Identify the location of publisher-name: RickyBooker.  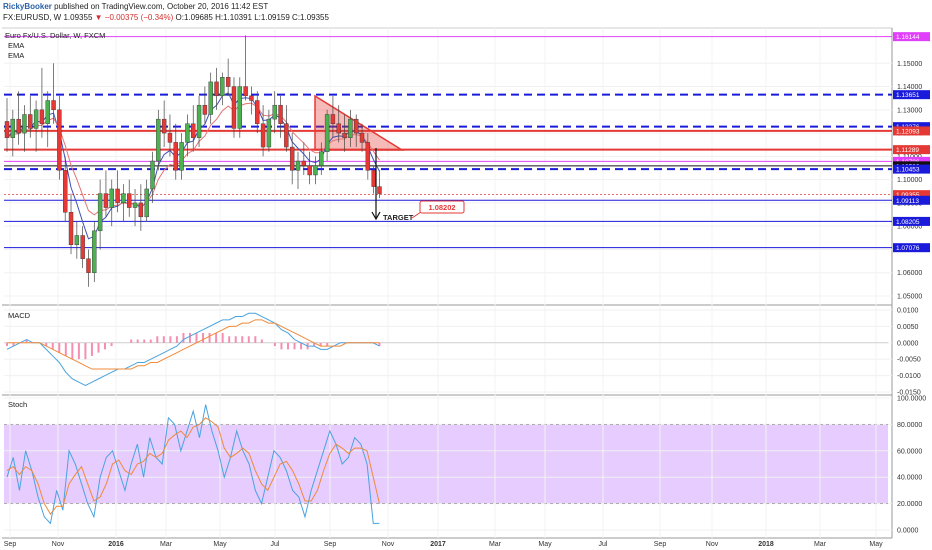
(27, 6).